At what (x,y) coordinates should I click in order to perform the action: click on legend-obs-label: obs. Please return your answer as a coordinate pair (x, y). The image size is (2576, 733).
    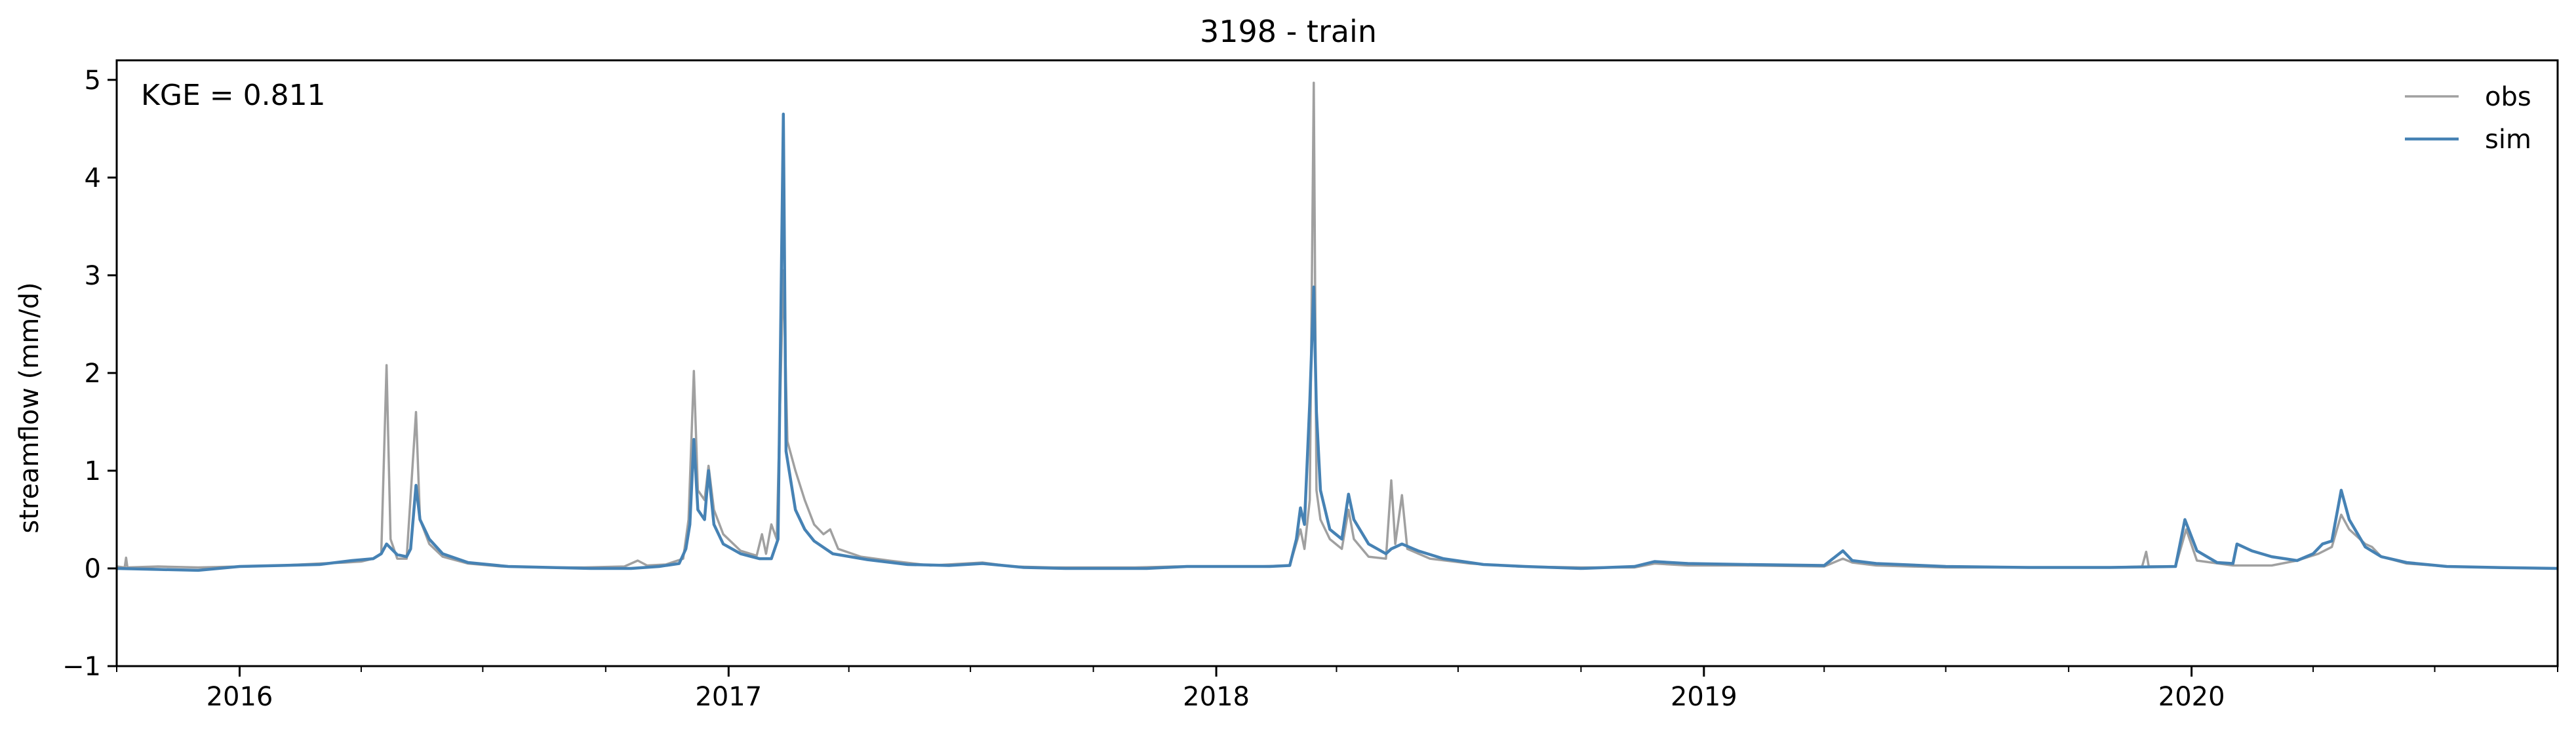
    Looking at the image, I should click on (2508, 97).